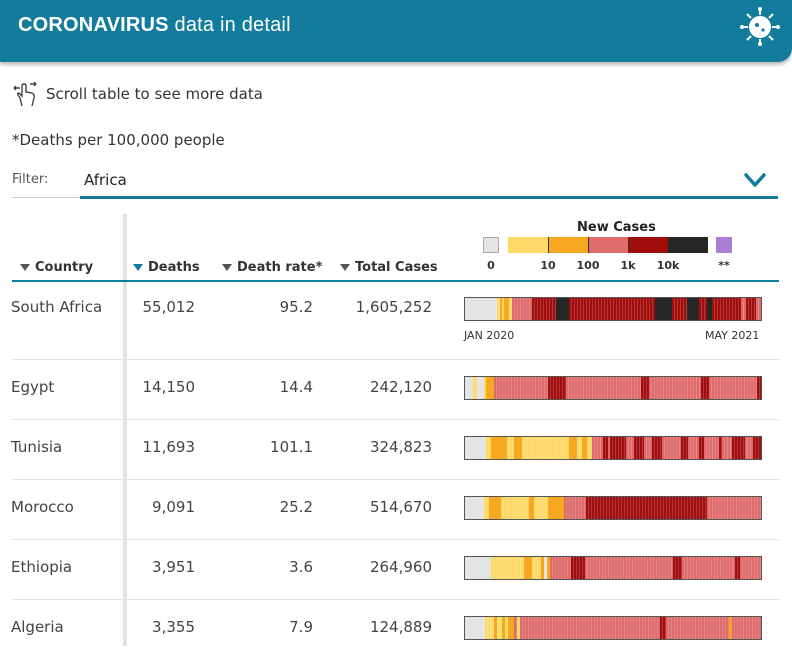 This screenshot has width=792, height=659. What do you see at coordinates (616, 227) in the screenshot?
I see `legend-title: New Cases` at bounding box center [616, 227].